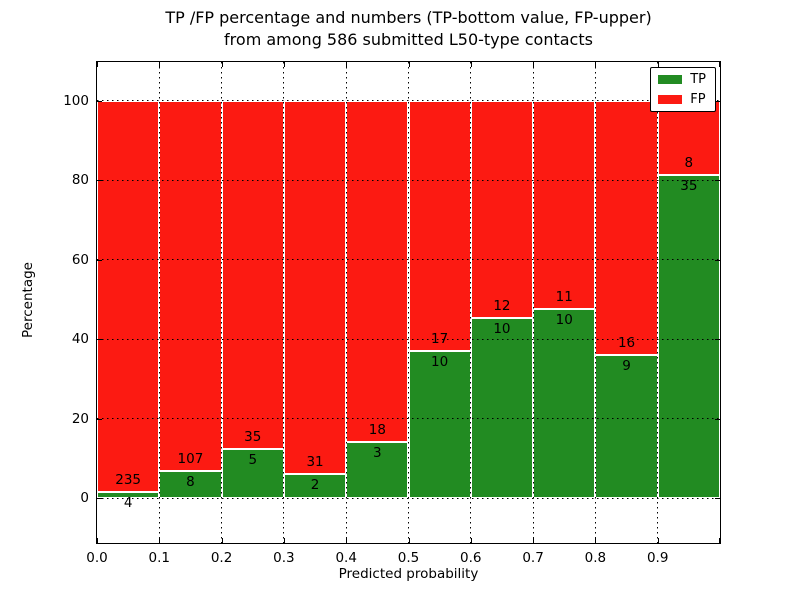 The width and height of the screenshot is (800, 600). I want to click on tp-count-label: 5, so click(253, 459).